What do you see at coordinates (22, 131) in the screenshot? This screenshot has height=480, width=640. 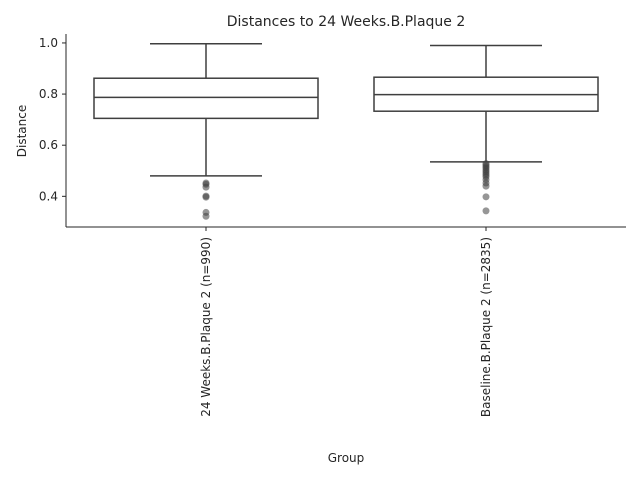 I see `y-axis-label: Distance` at bounding box center [22, 131].